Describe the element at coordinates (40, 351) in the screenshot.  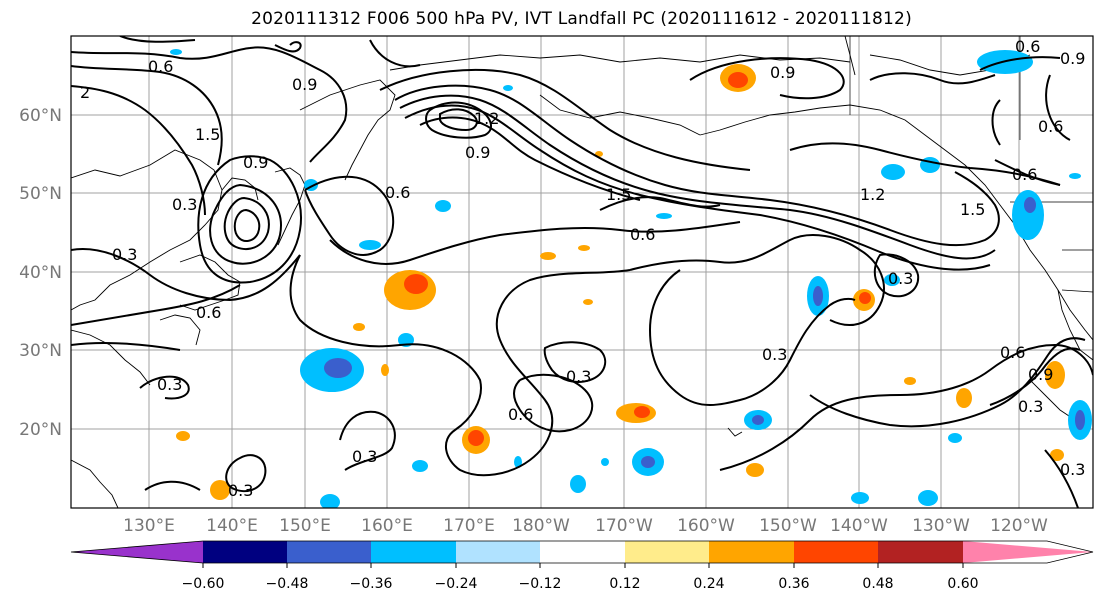
I see `lat-label: 30°N` at that location.